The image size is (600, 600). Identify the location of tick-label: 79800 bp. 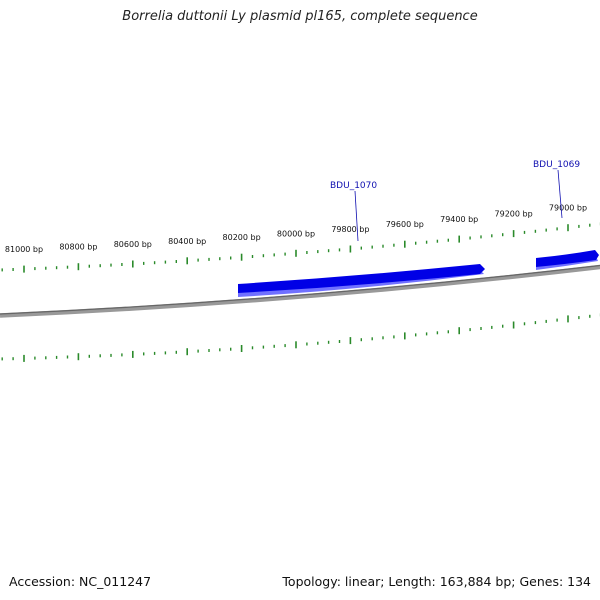
(350, 229).